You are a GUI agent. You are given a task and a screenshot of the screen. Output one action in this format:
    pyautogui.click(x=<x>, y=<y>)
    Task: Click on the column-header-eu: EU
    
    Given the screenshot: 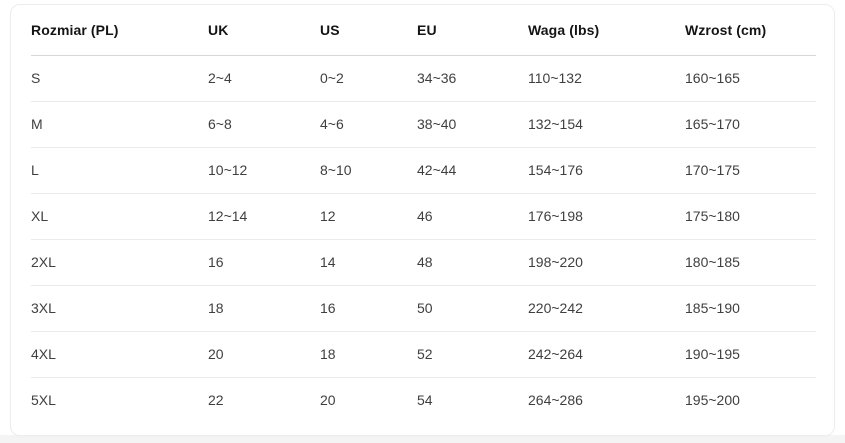 What is the action you would take?
    pyautogui.click(x=472, y=30)
    